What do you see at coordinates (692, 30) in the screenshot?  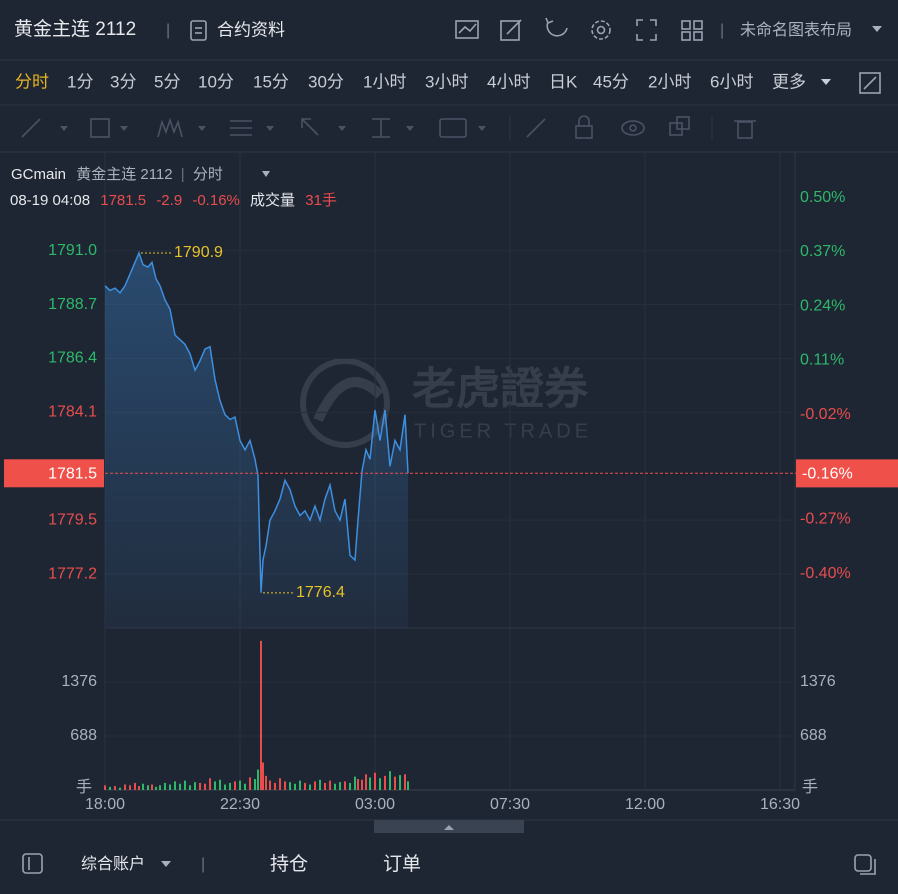 I see `layout-icon` at bounding box center [692, 30].